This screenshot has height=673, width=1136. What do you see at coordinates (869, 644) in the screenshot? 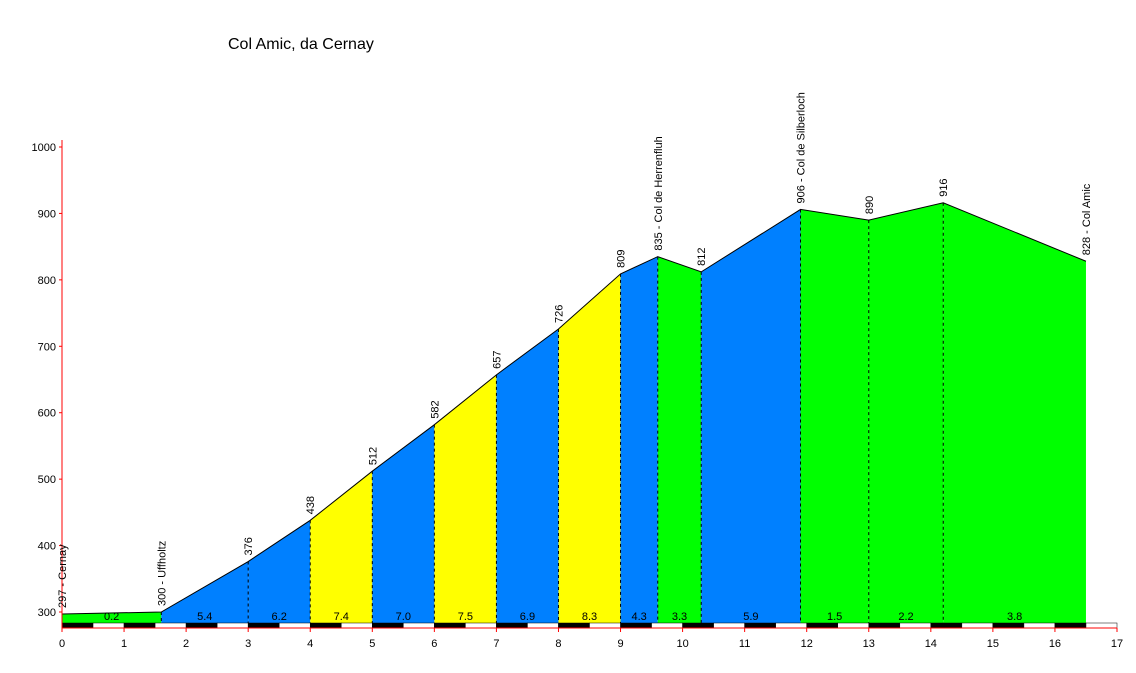
I see `x-tick-label: 13` at bounding box center [869, 644].